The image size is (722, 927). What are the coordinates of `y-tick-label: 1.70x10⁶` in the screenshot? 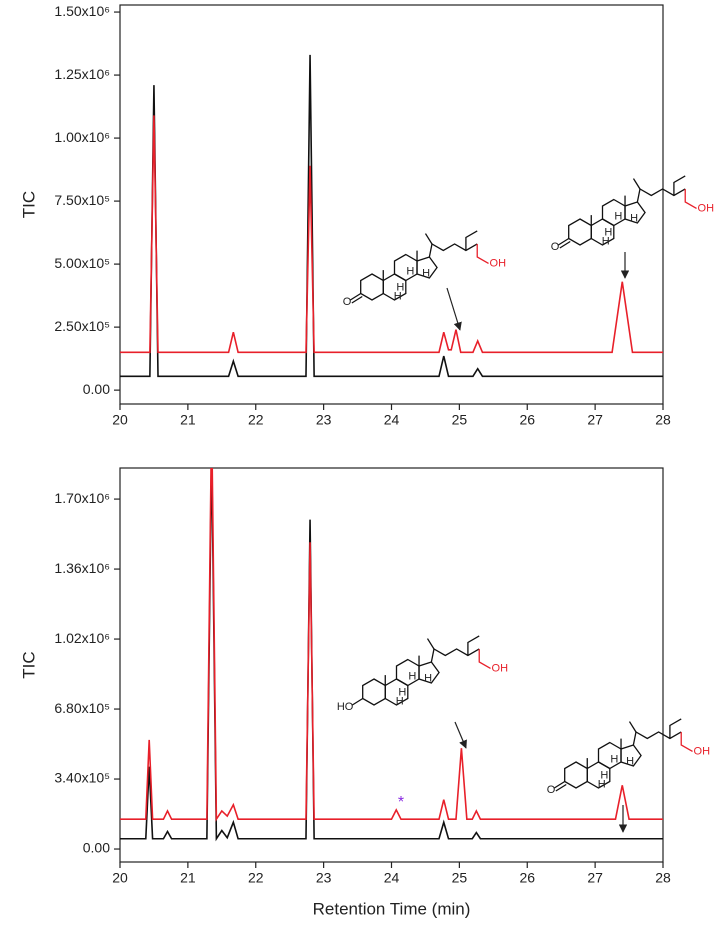 It's located at (82, 498).